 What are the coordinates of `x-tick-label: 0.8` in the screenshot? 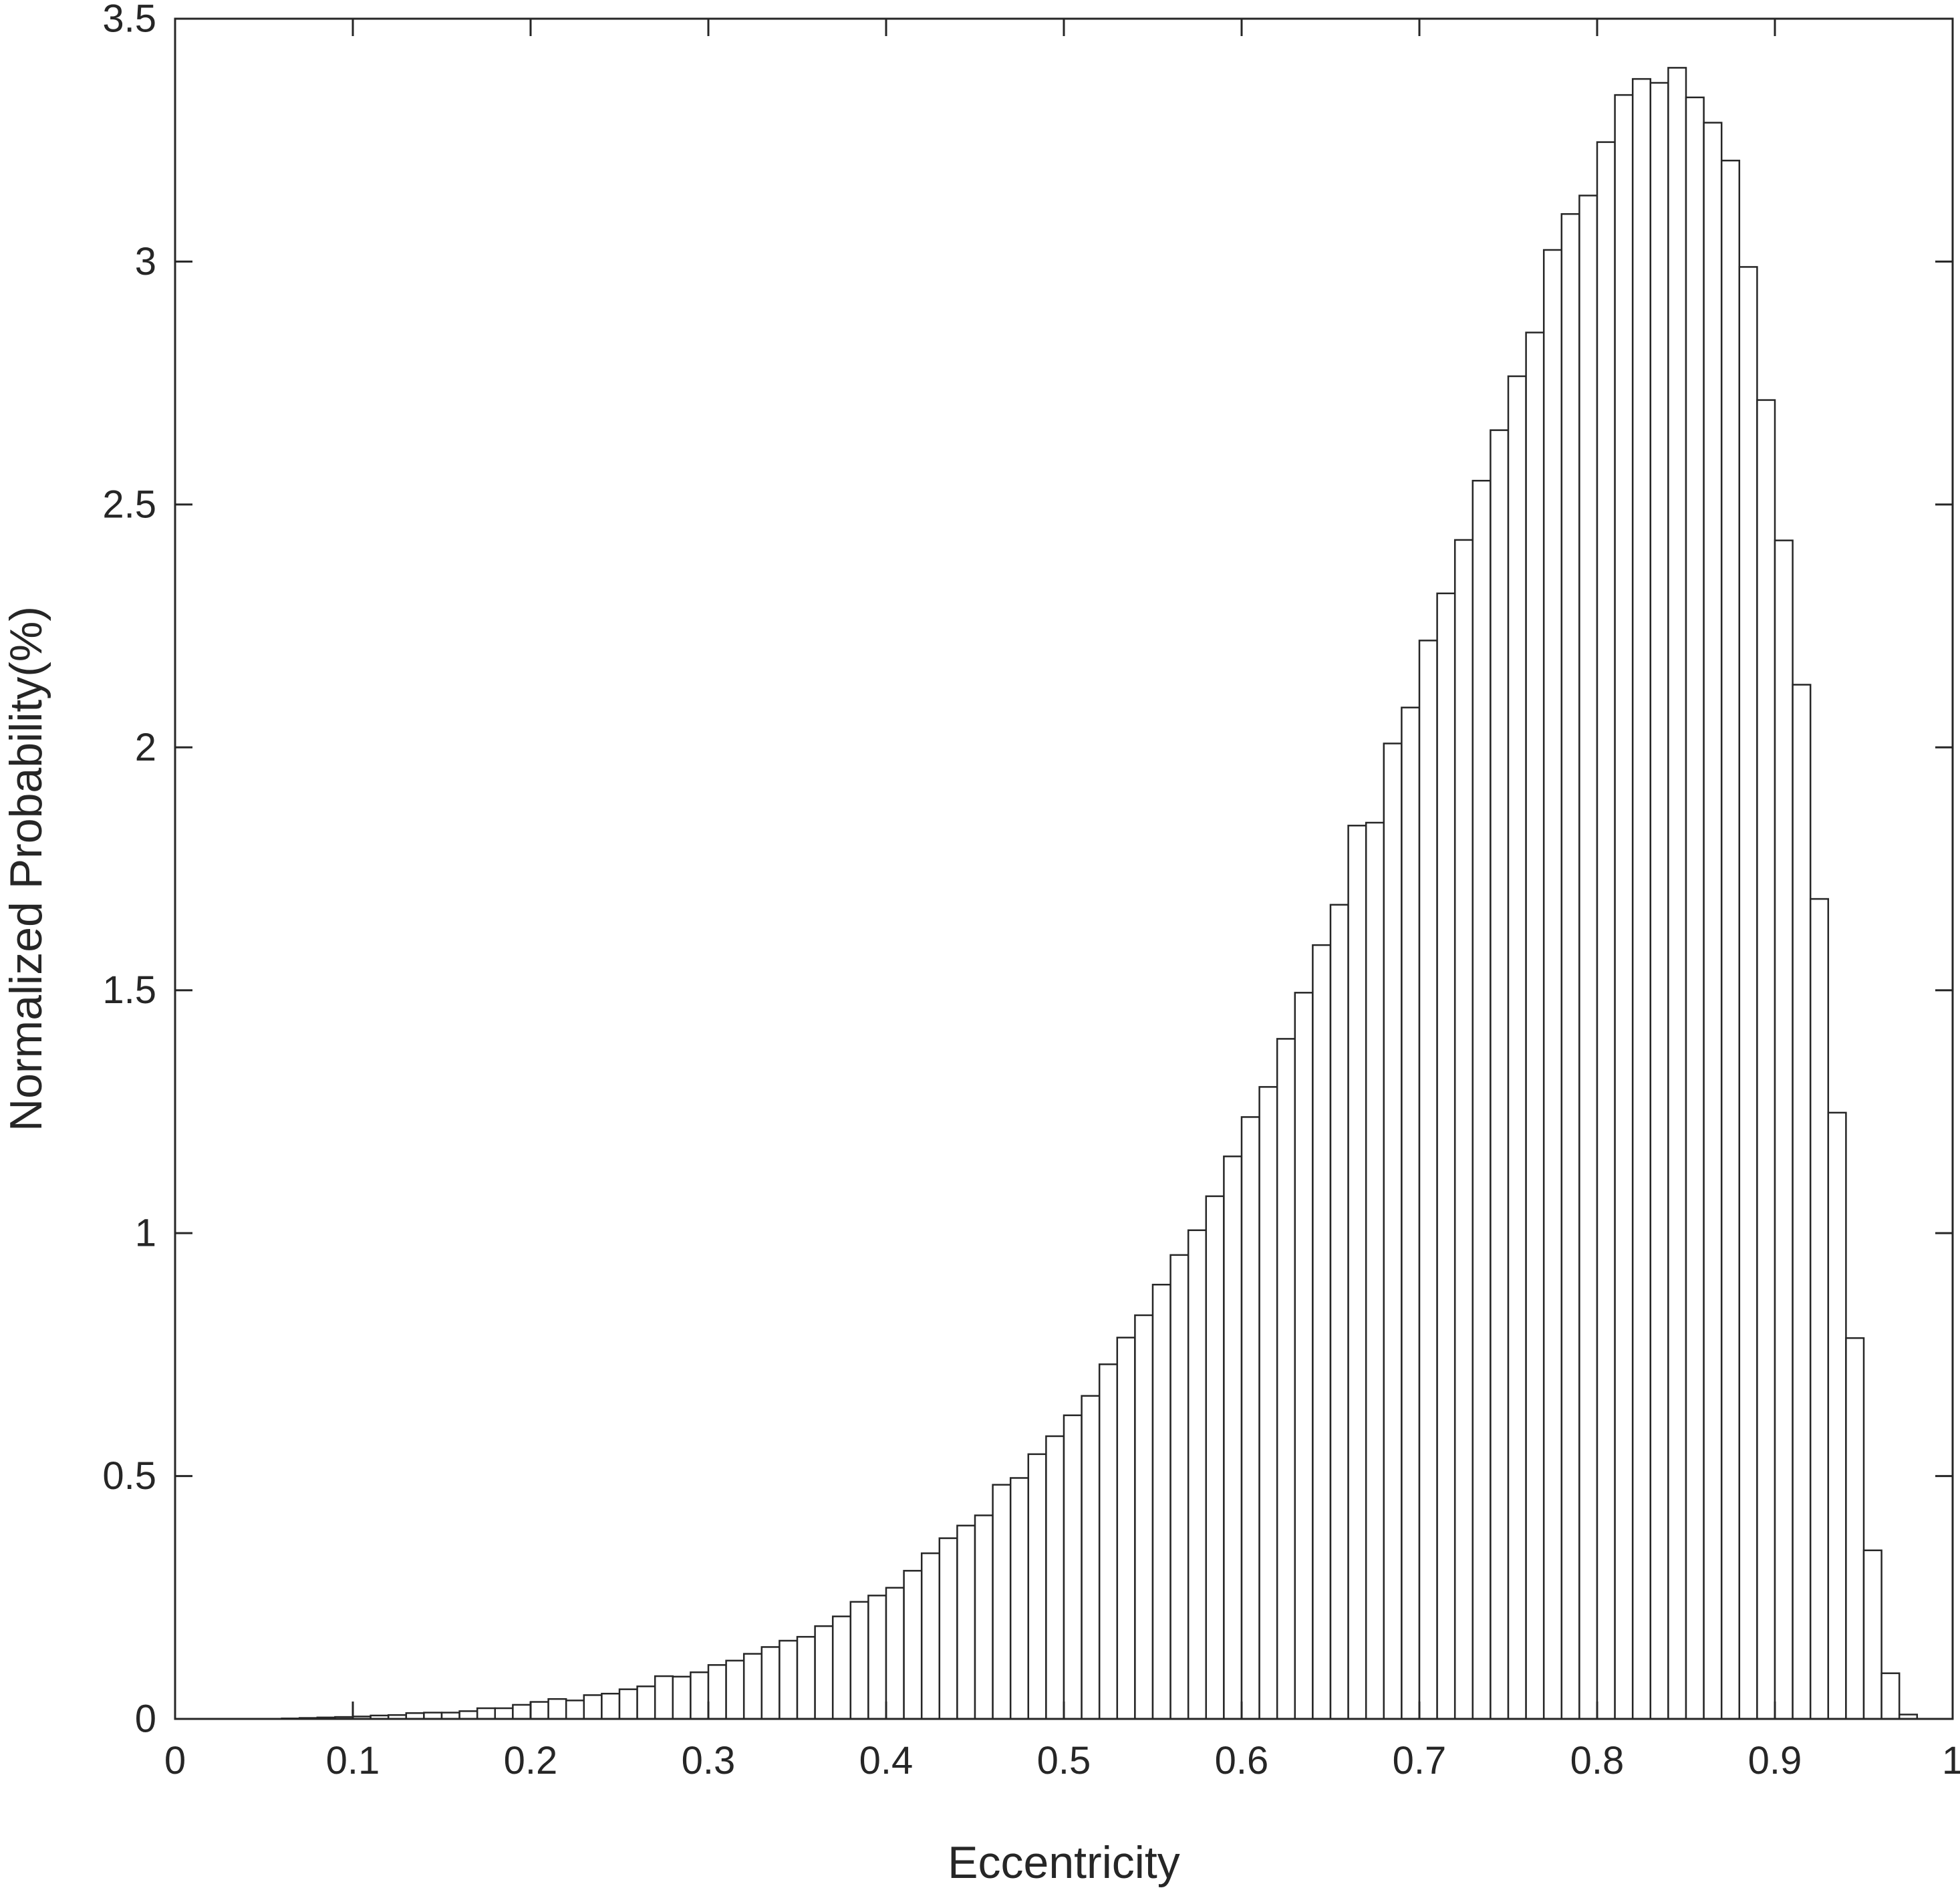 It's located at (1597, 1760).